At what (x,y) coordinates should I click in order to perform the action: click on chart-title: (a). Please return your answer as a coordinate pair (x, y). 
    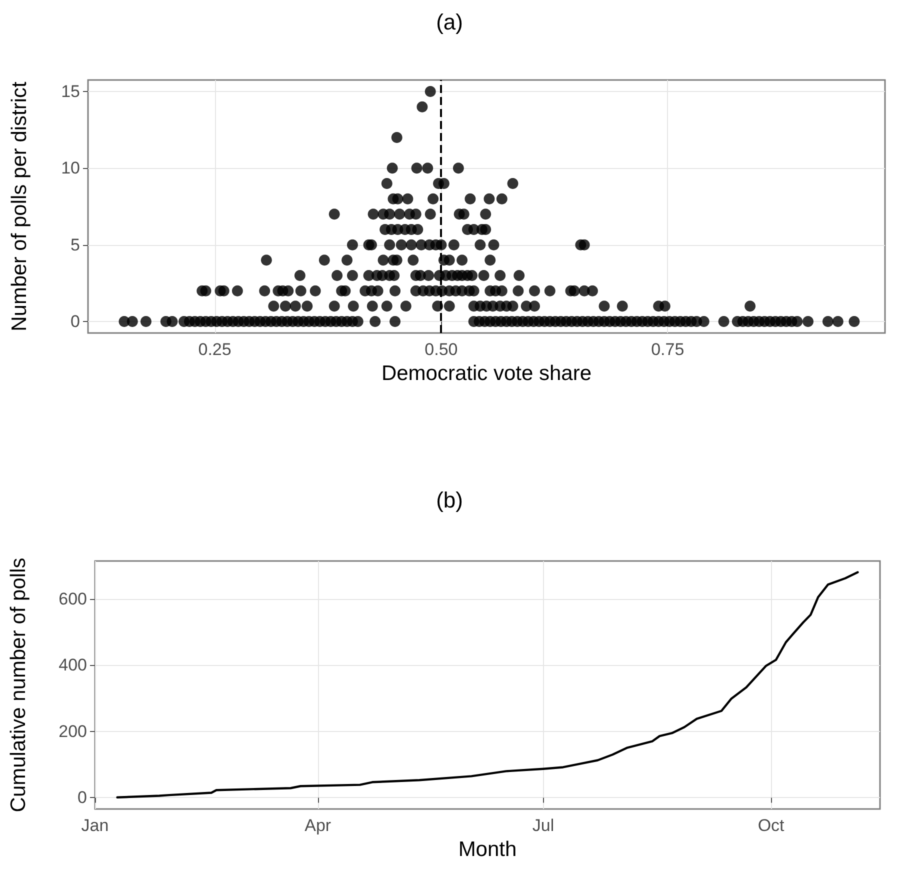
    Looking at the image, I should click on (449, 22).